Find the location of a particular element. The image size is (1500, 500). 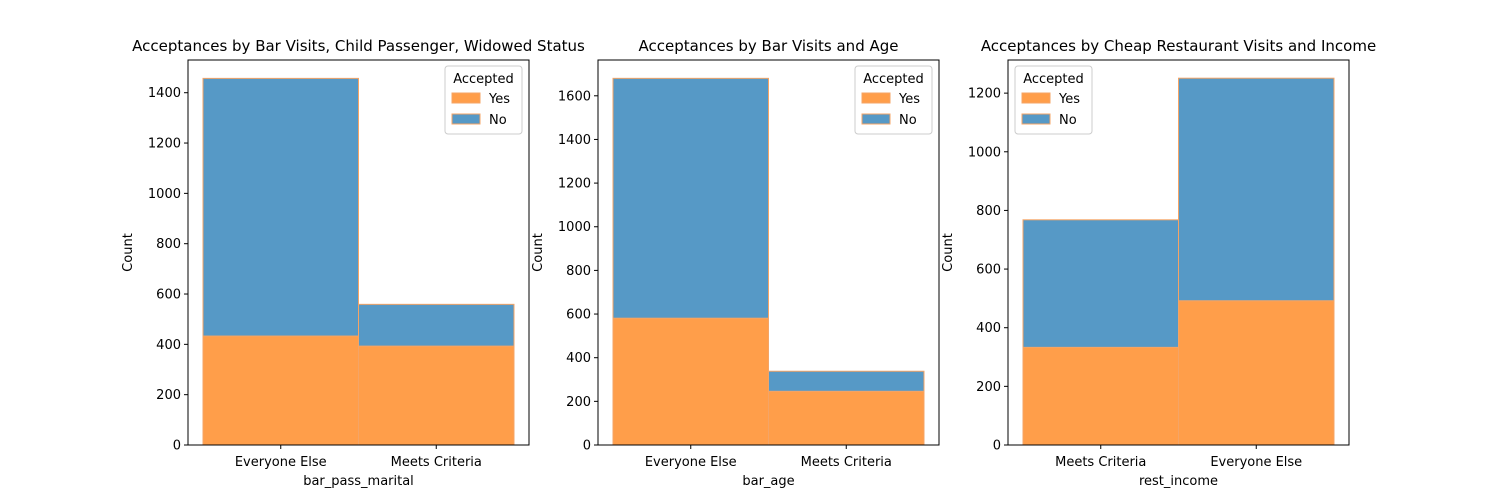

chart-title: Acceptances by Bar Visits and Age is located at coordinates (768, 46).